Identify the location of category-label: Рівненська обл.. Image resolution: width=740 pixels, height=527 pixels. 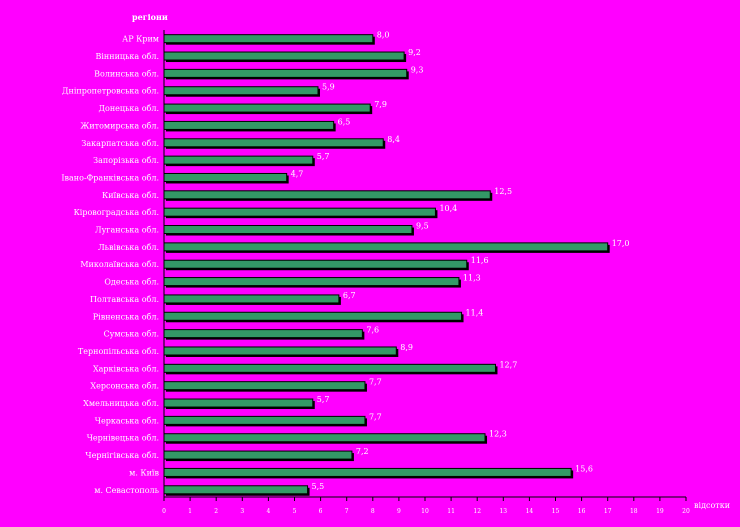
(126, 316).